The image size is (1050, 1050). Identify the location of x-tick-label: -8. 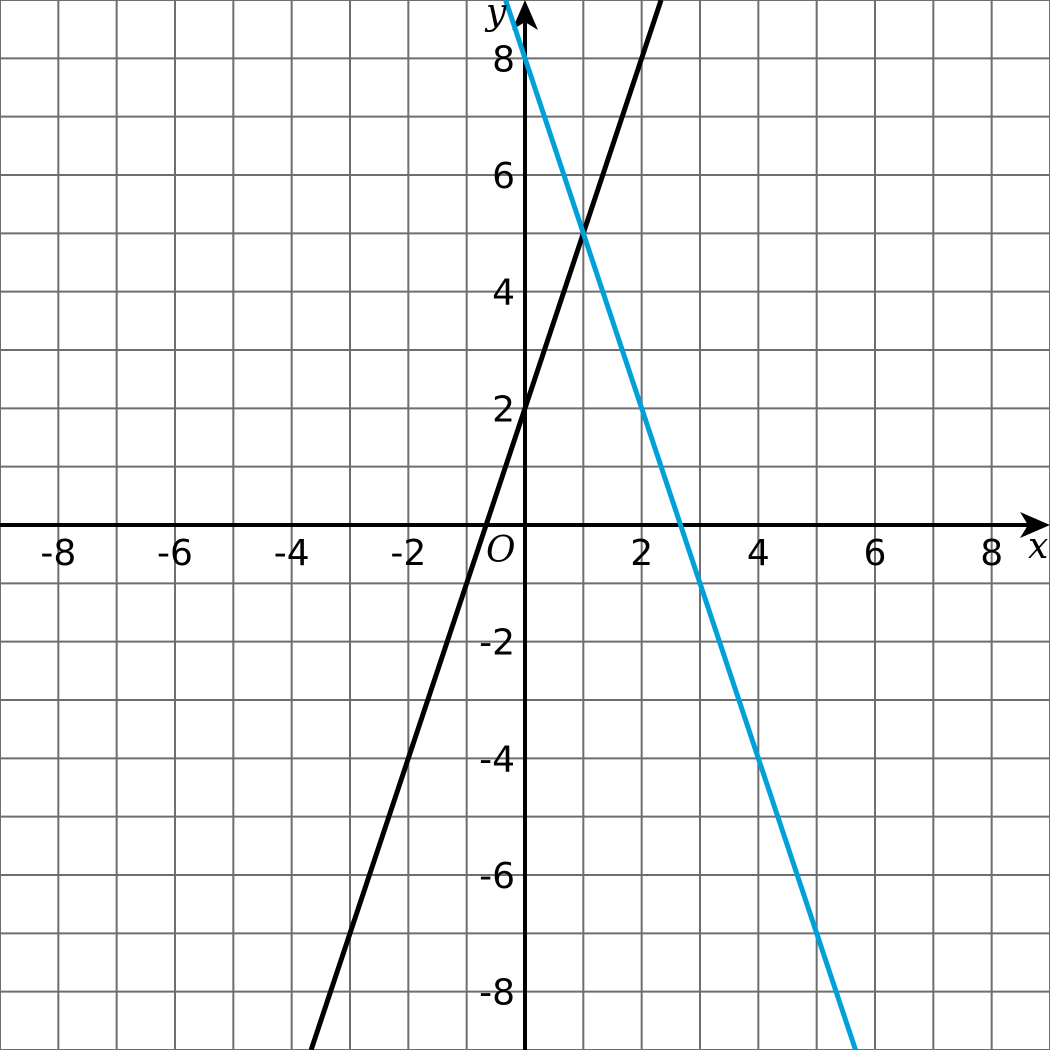
(58, 553).